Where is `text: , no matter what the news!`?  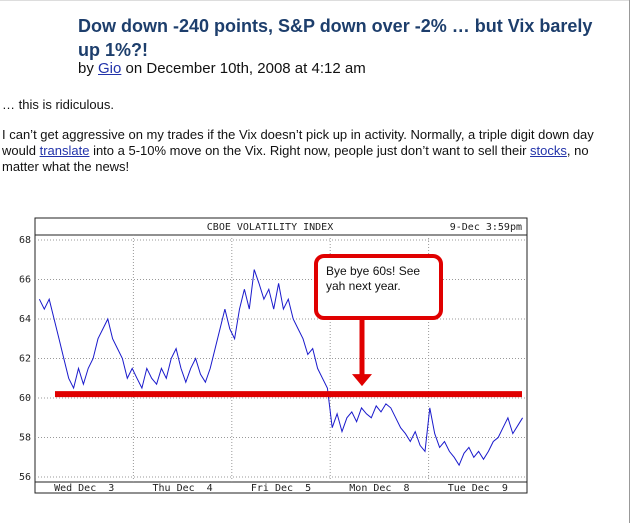 text: , no matter what the news! is located at coordinates (295, 158).